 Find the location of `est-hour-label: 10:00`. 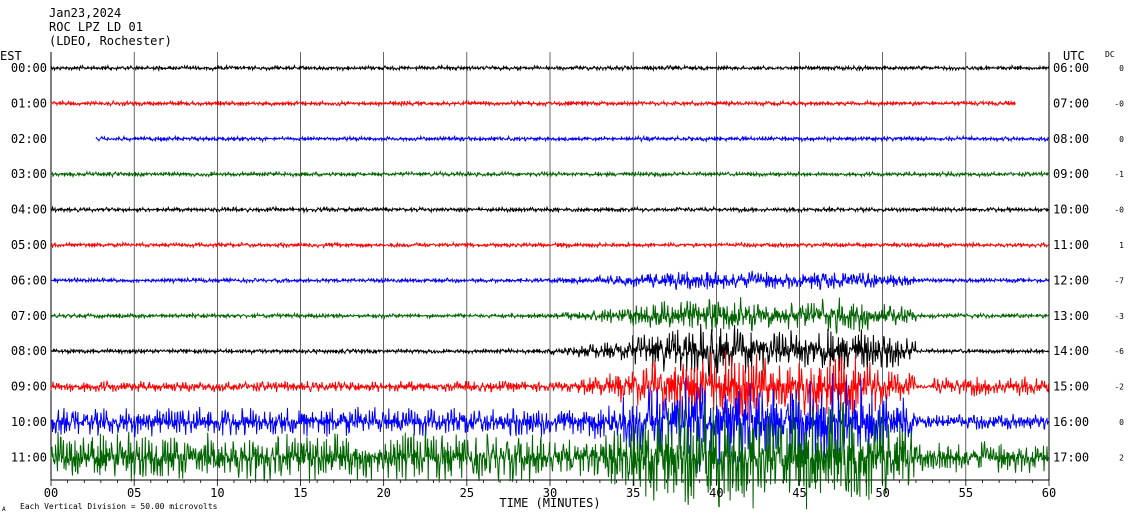

est-hour-label: 10:00 is located at coordinates (29, 422).